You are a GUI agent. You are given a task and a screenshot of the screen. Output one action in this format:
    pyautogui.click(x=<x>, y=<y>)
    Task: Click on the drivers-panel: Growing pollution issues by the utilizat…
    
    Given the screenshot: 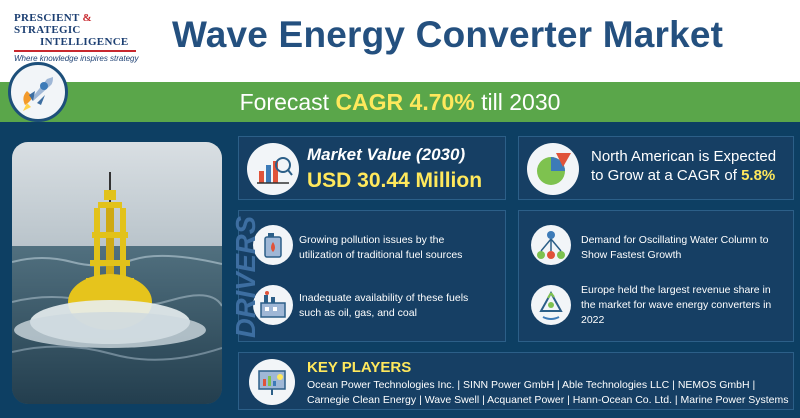 What is the action you would take?
    pyautogui.click(x=372, y=276)
    